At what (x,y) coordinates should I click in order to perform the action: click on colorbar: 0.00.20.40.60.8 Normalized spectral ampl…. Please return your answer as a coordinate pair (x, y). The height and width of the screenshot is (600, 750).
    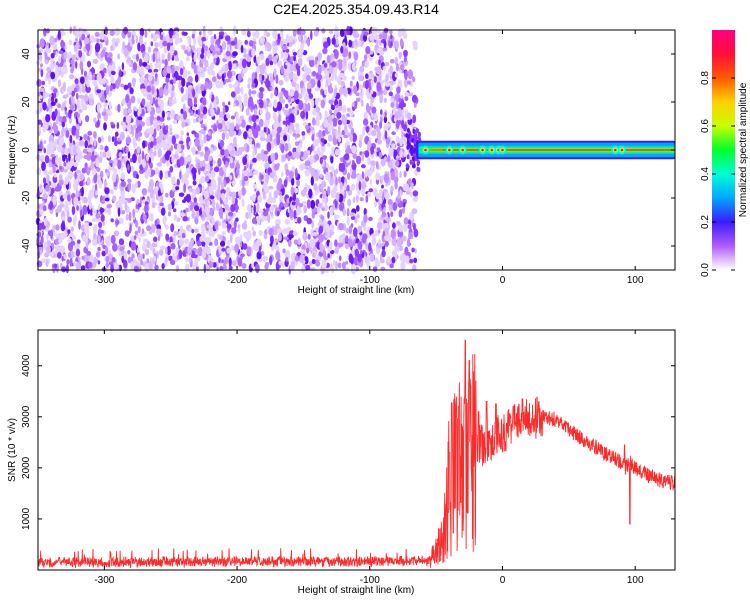
    Looking at the image, I should click on (724, 153).